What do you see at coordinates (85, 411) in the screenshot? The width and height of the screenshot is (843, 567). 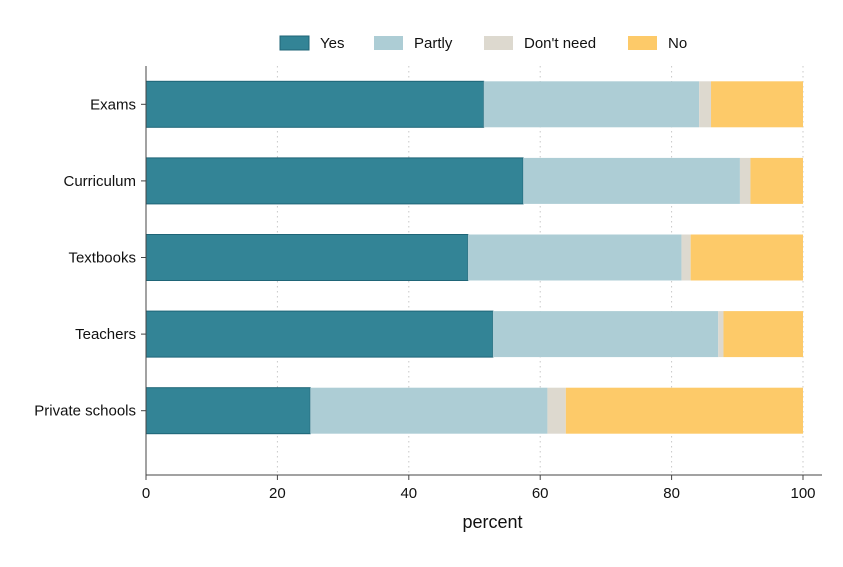 I see `category-label-private-schools: Private schools` at bounding box center [85, 411].